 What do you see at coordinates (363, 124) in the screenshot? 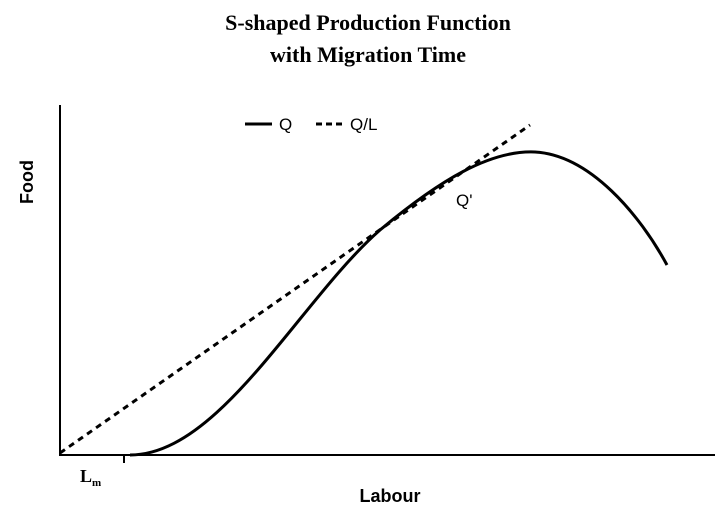
I see `legend-label: Q/L` at bounding box center [363, 124].